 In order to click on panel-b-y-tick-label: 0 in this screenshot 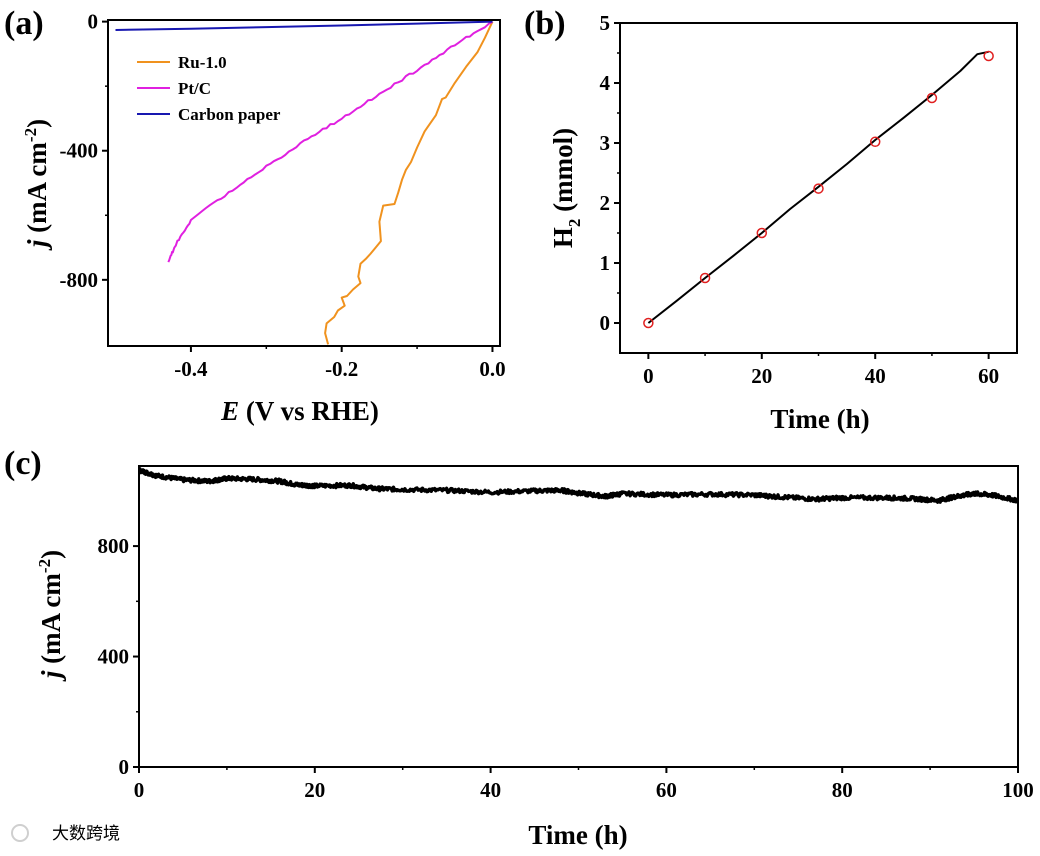, I will do `click(605, 323)`.